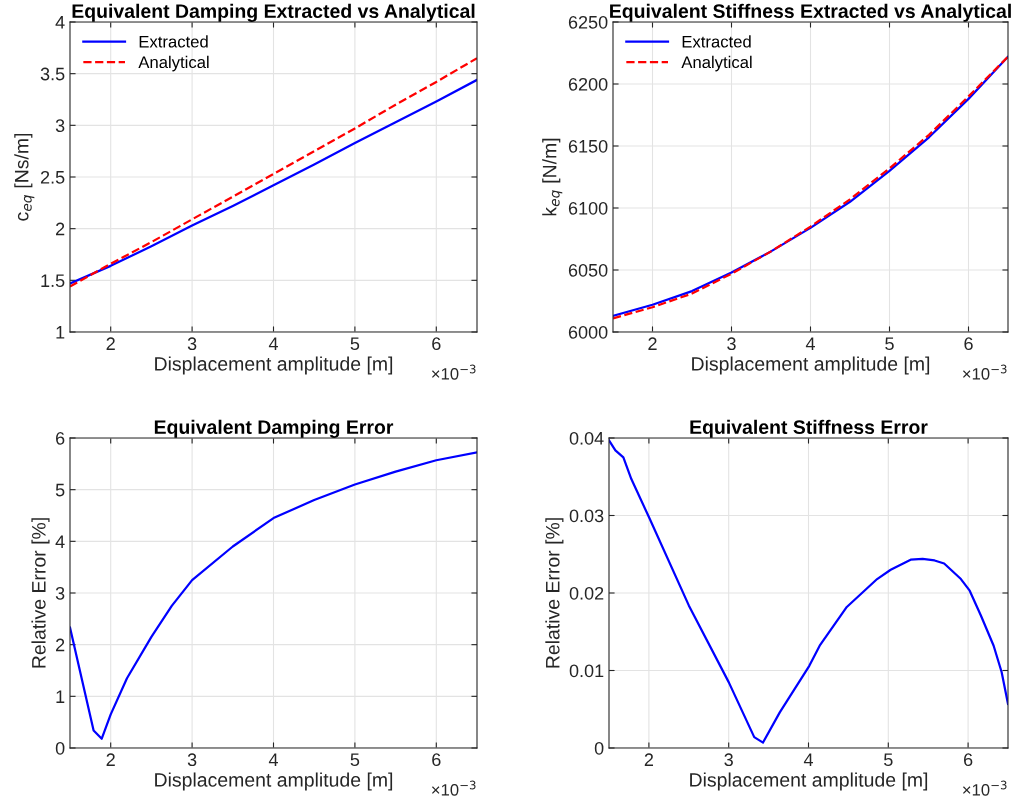 Image resolution: width=1014 pixels, height=810 pixels. Describe the element at coordinates (586, 516) in the screenshot. I see `y-tick-label: 0.03` at that location.